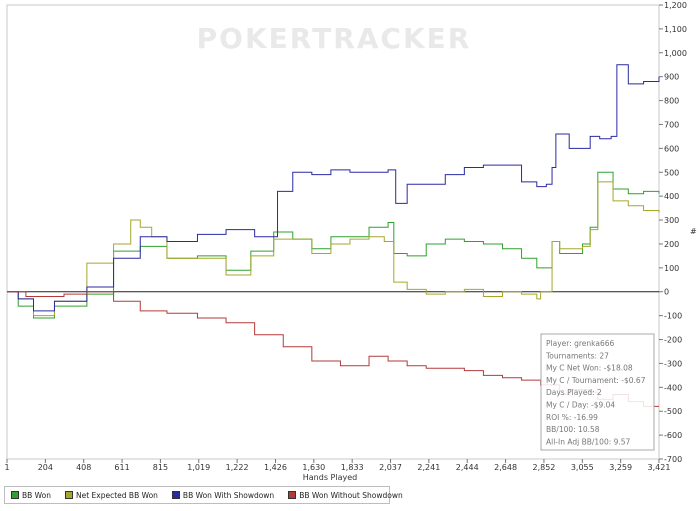  I want to click on y-tick-label: 1,000, so click(675, 53).